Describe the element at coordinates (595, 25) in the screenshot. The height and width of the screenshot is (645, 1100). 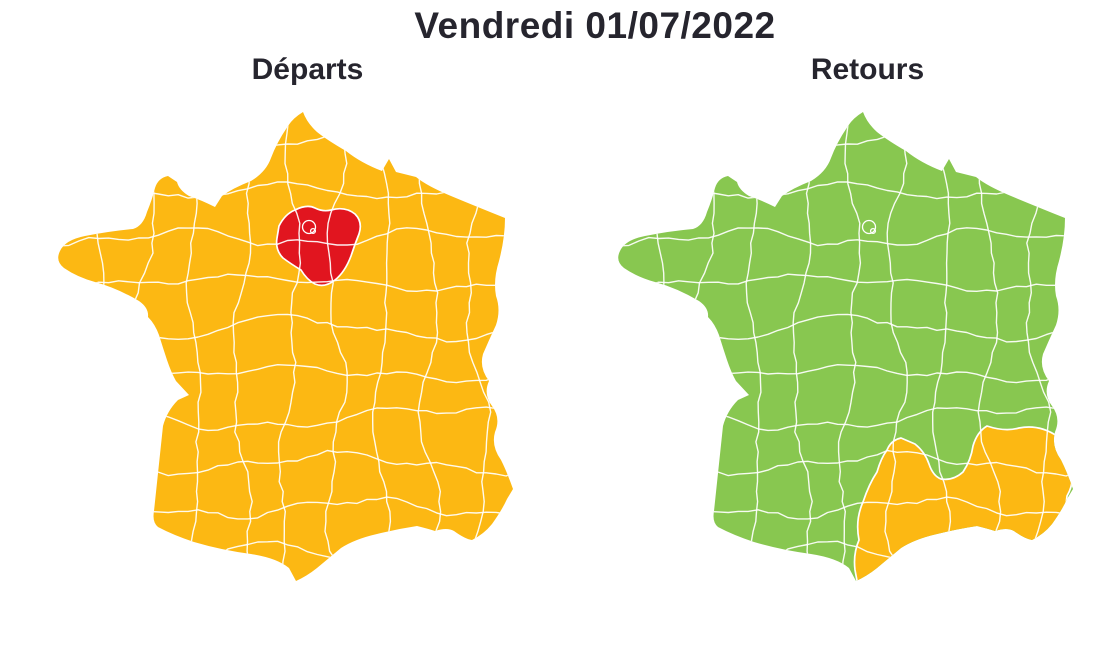
I see `page-title: Vendredi 01/07/2022` at that location.